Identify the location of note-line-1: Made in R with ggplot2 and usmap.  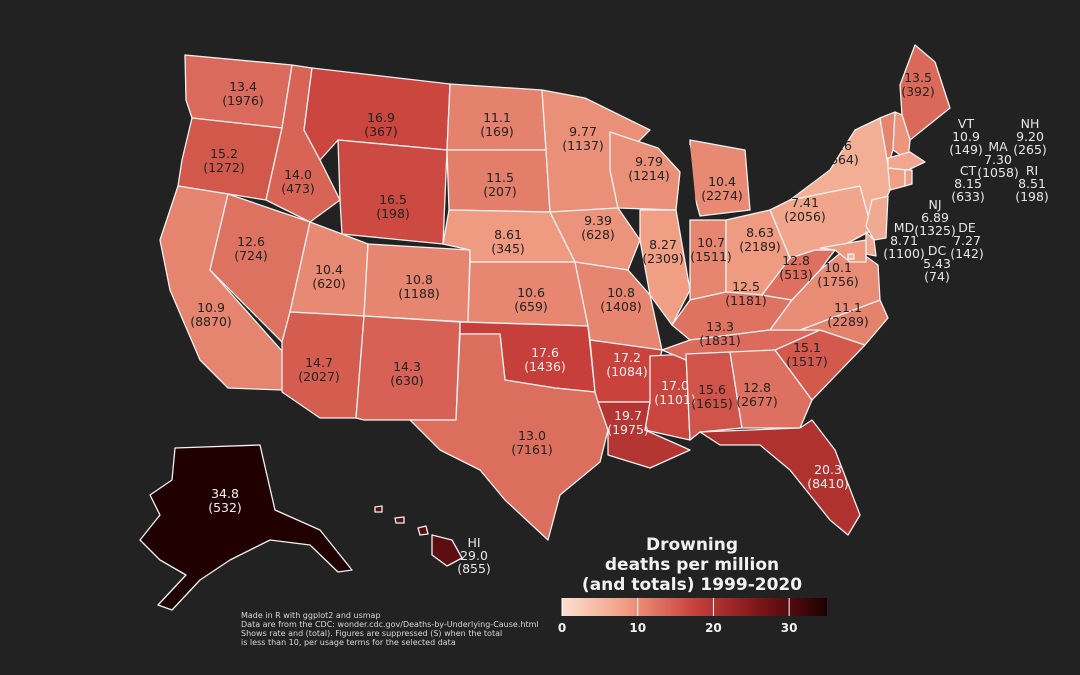
(311, 615).